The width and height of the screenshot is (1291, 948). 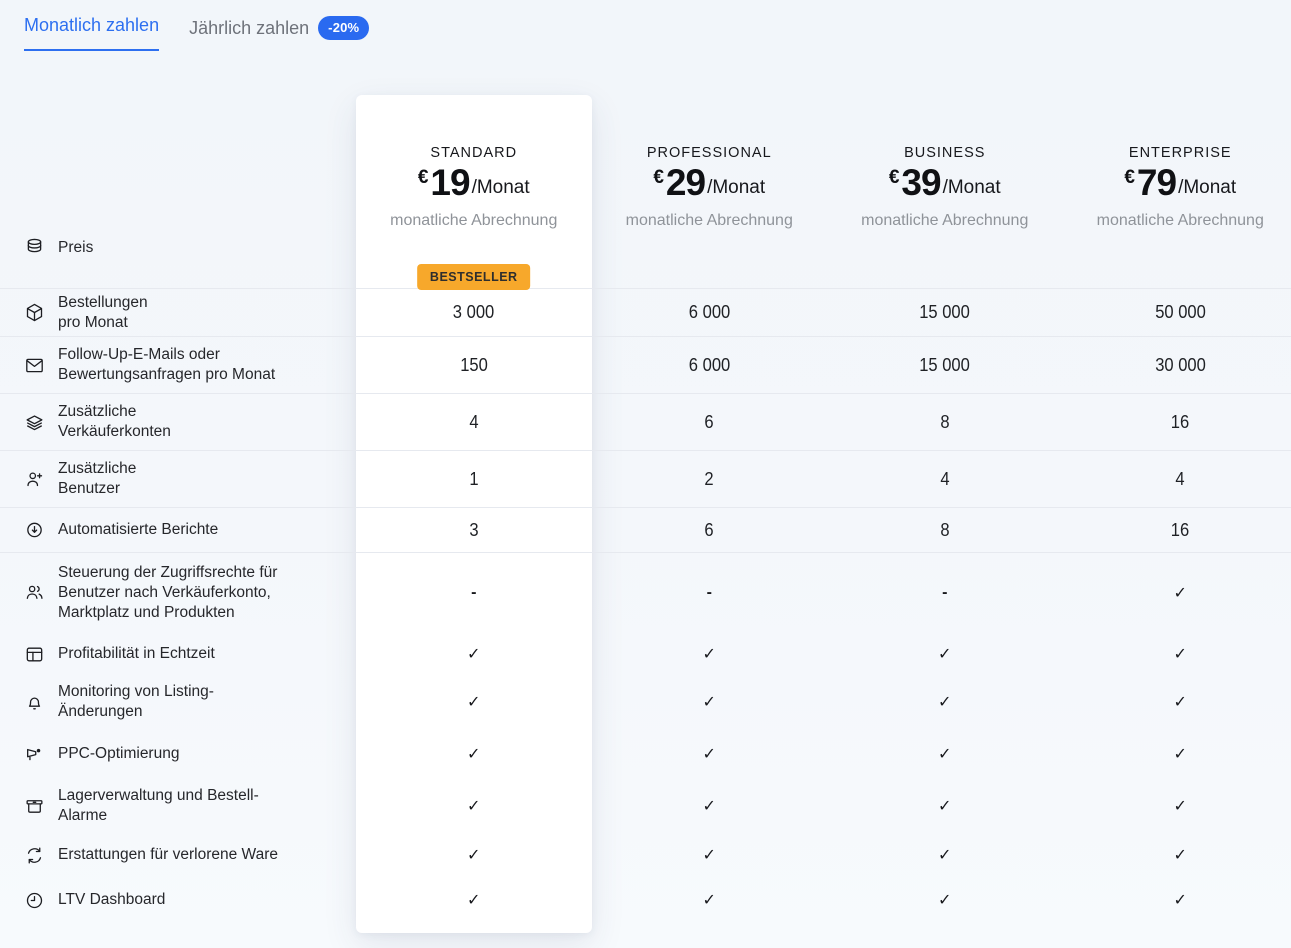 What do you see at coordinates (136, 653) in the screenshot?
I see `feature-line: Profitabilität in Echtzeit` at bounding box center [136, 653].